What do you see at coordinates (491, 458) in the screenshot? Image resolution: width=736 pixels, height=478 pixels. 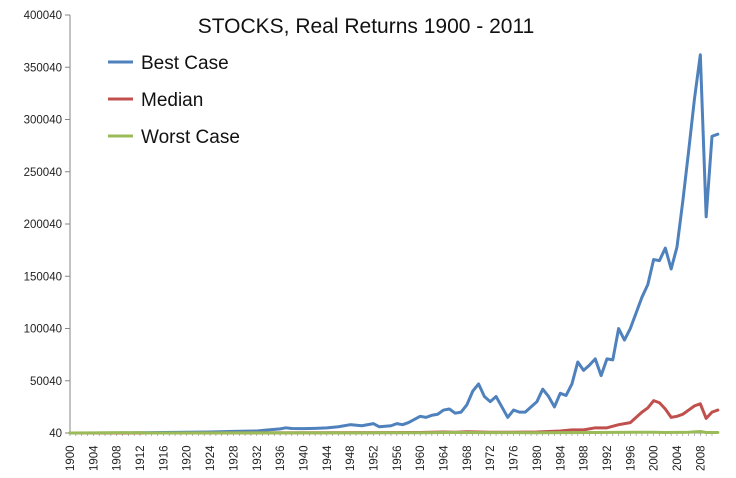 I see `x-tick-label: 1972` at bounding box center [491, 458].